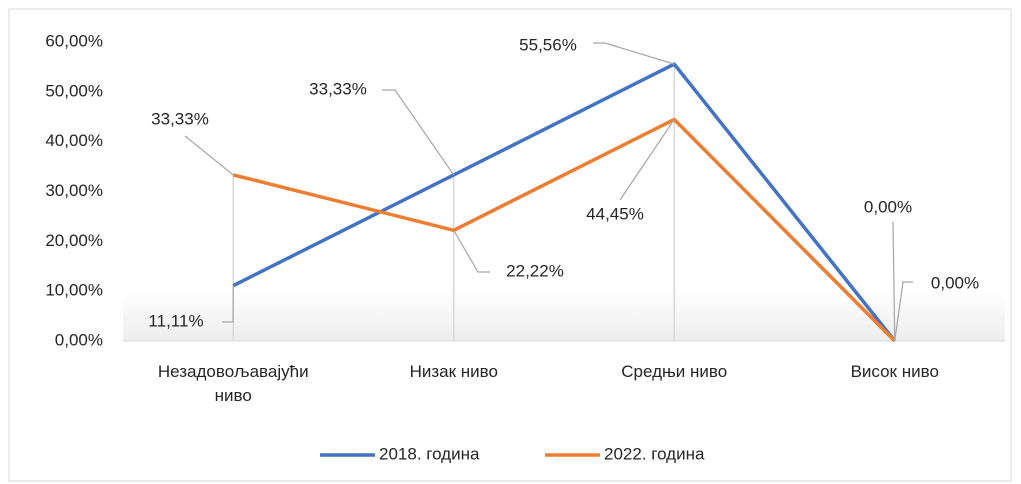  What do you see at coordinates (654, 453) in the screenshot?
I see `legend-label: 2022. година` at bounding box center [654, 453].